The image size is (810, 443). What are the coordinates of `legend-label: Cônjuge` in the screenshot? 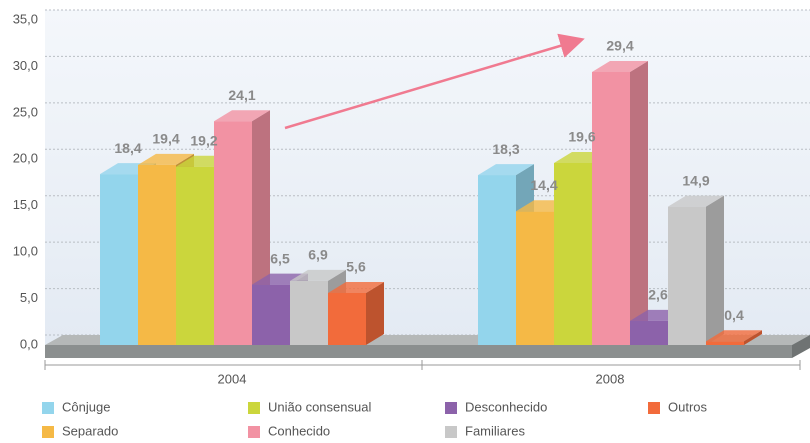 It's located at (86, 406).